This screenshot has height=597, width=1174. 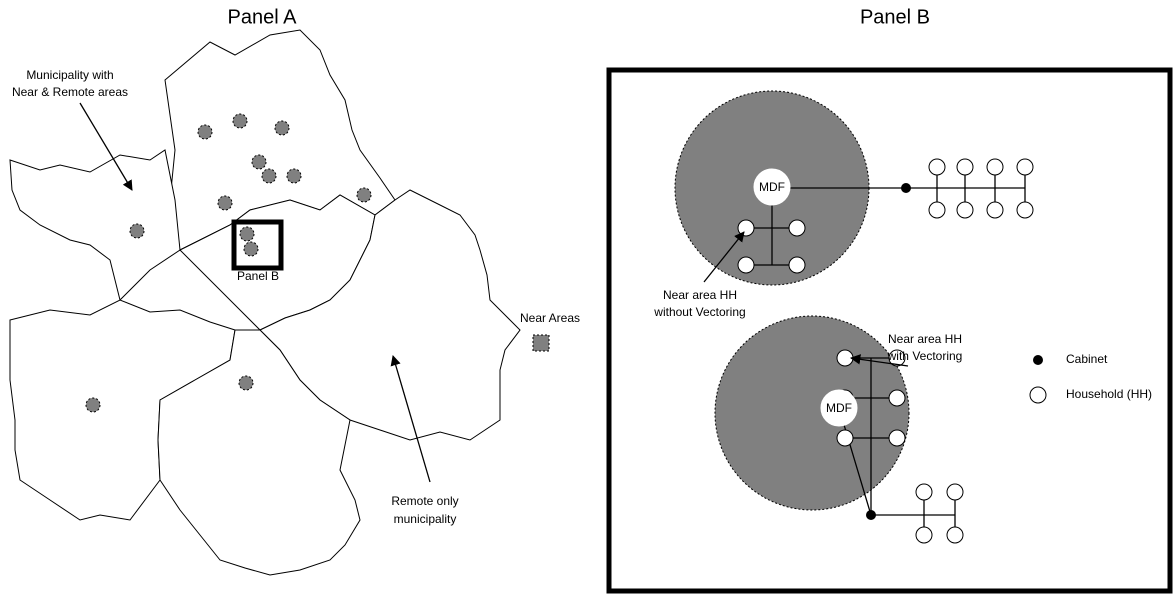 What do you see at coordinates (228, 263) in the screenshot?
I see `near-areas` at bounding box center [228, 263].